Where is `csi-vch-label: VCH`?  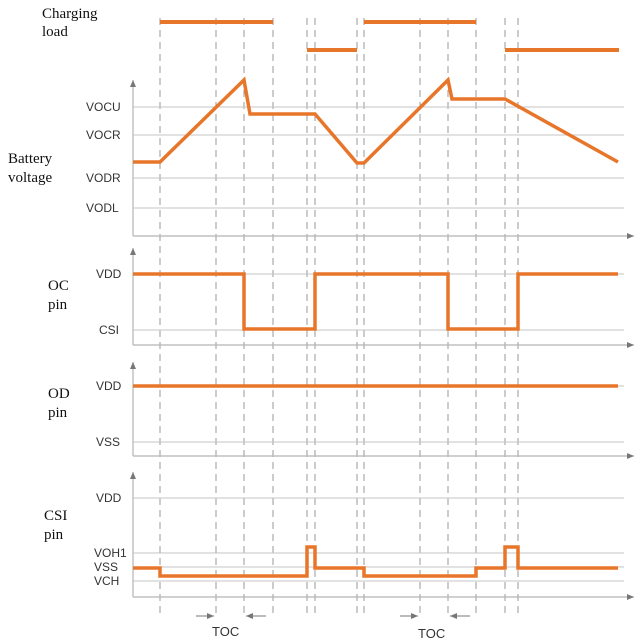 csi-vch-label: VCH is located at coordinates (106, 581).